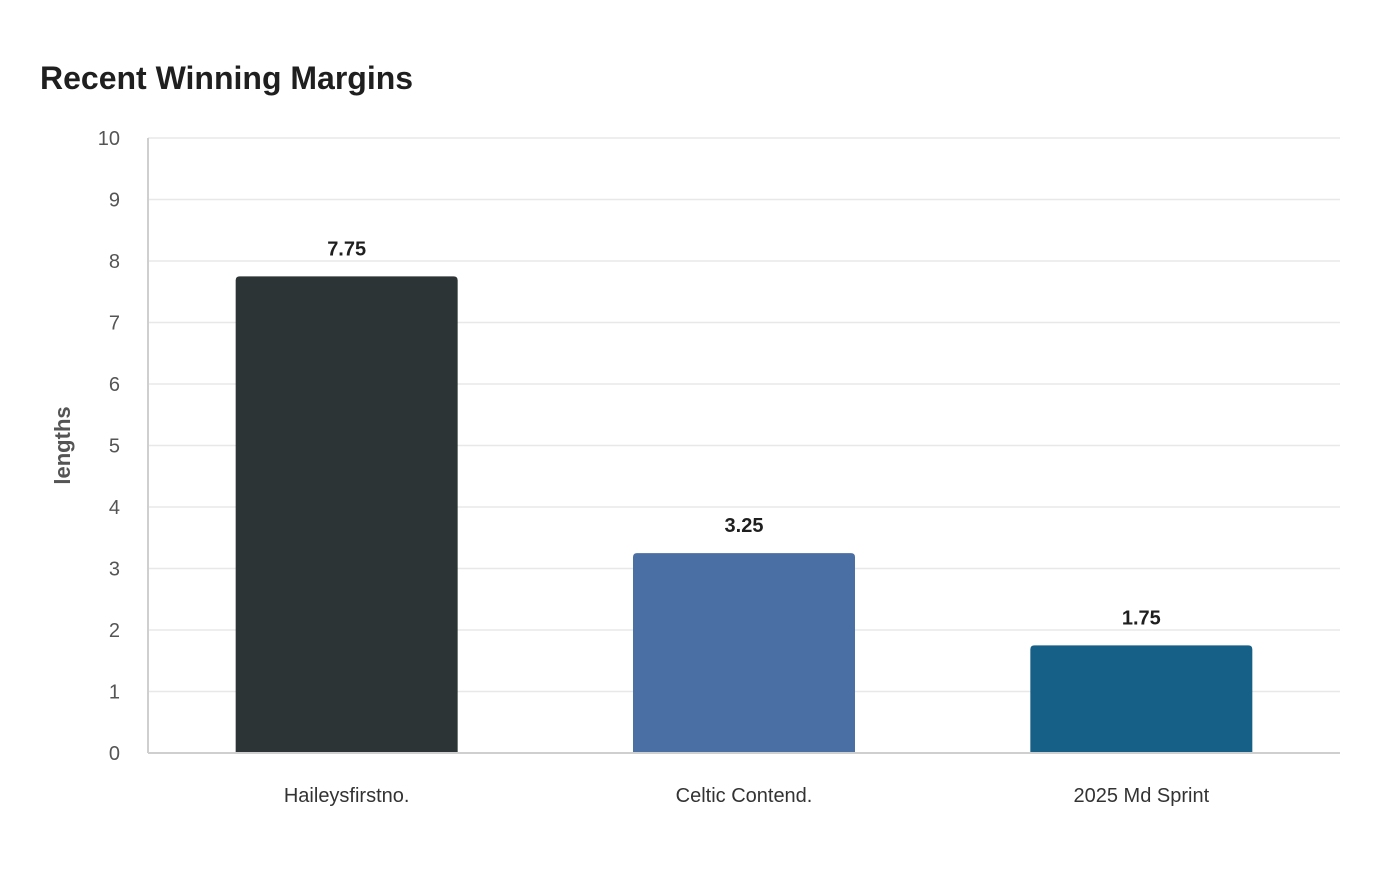 The image size is (1400, 880). Describe the element at coordinates (114, 693) in the screenshot. I see `y-tick-label: 1` at that location.